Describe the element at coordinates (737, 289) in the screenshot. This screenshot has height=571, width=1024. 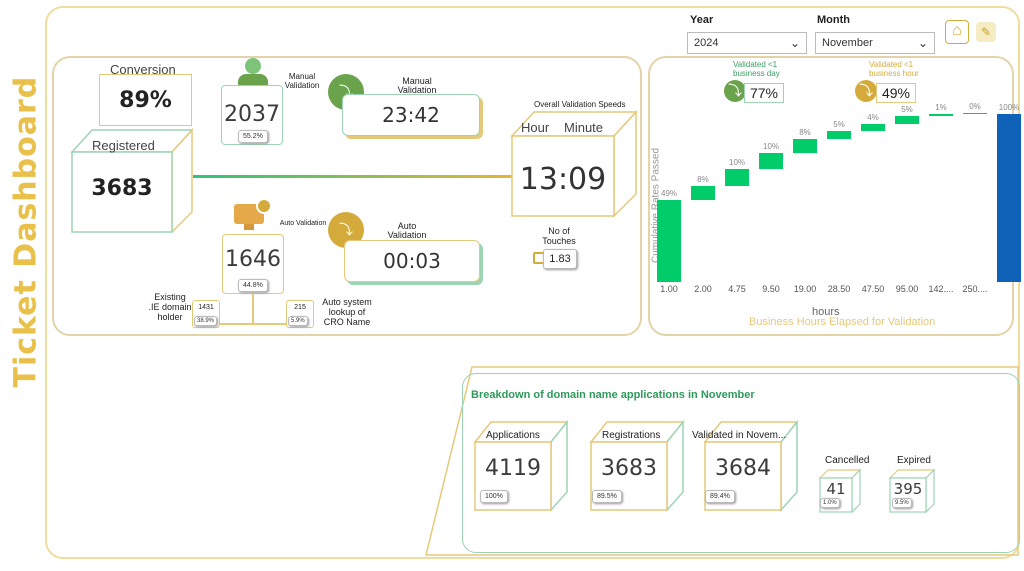
I see `x-tick-label: 4.75` at that location.